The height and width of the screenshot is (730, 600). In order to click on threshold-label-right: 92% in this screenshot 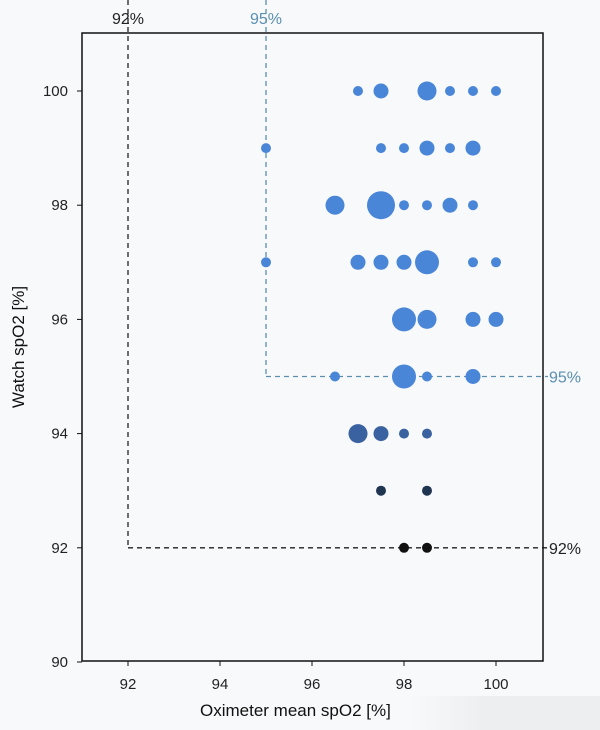, I will do `click(565, 549)`.